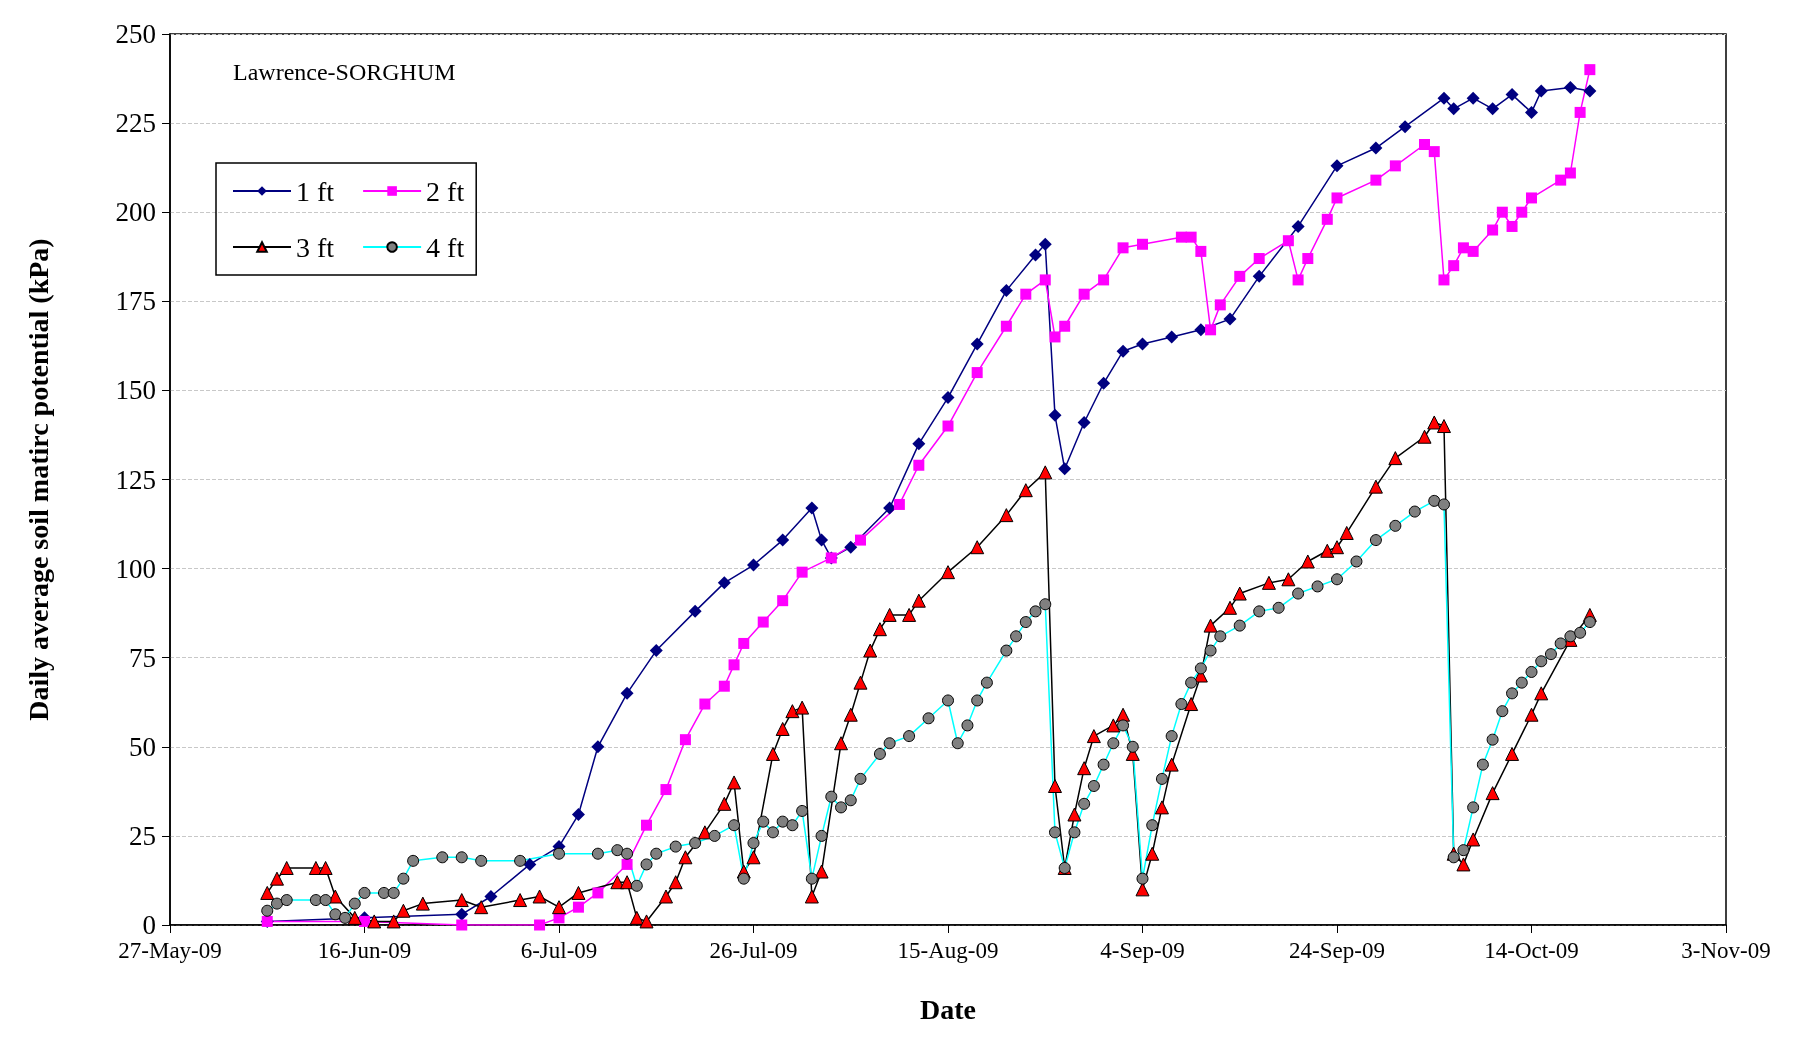 This screenshot has width=1806, height=1063. Describe the element at coordinates (135, 212) in the screenshot. I see `y-tick-label: 200` at that location.